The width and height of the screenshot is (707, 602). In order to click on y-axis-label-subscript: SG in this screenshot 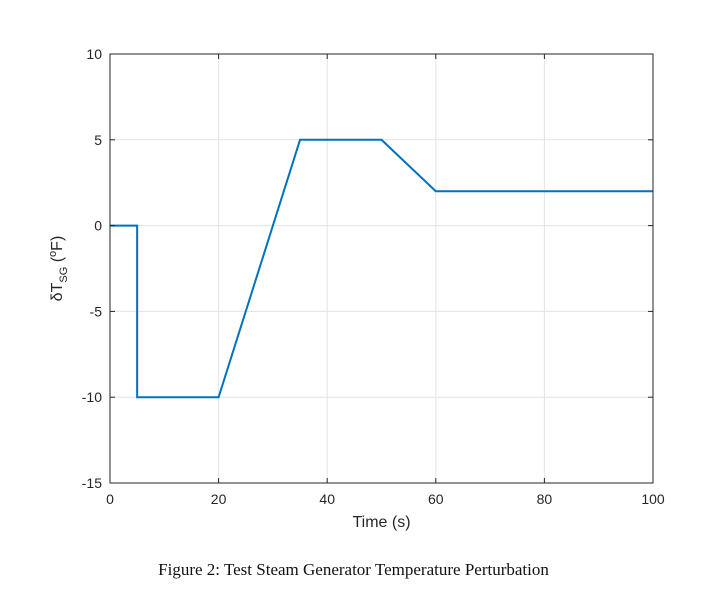, I will do `click(64, 275)`.